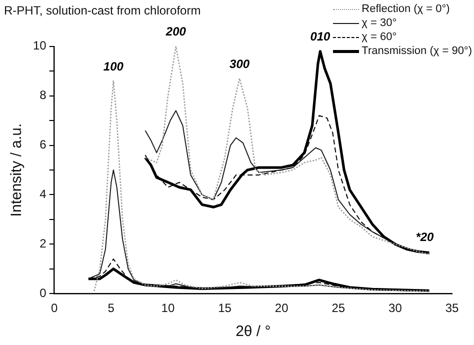 This screenshot has width=474, height=345. What do you see at coordinates (225, 308) in the screenshot?
I see `x-tick-label: 15` at bounding box center [225, 308].